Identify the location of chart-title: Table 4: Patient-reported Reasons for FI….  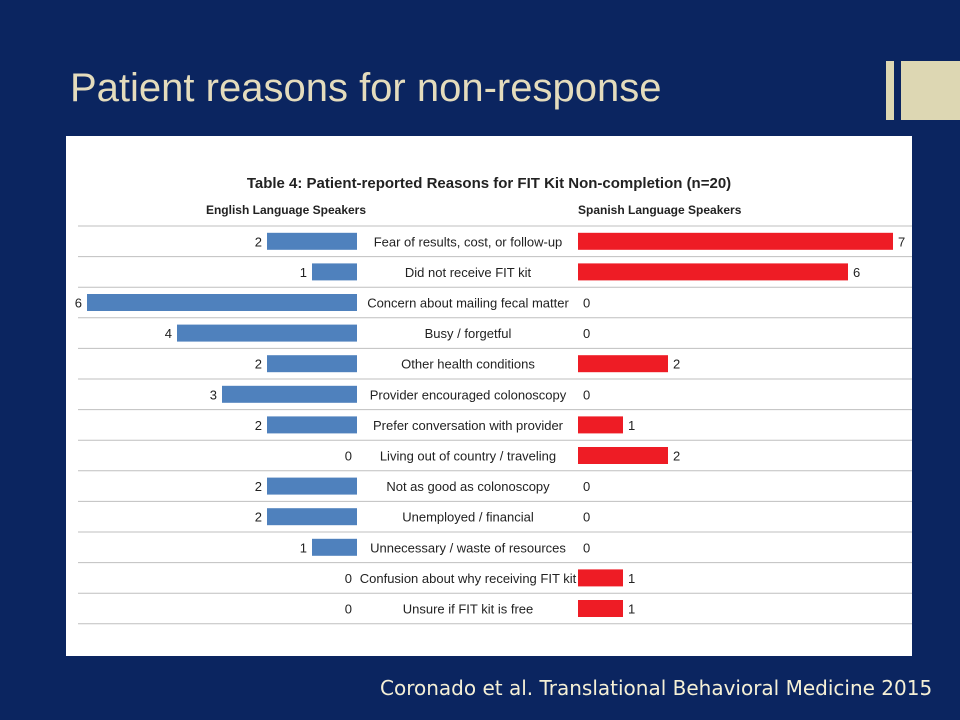
(489, 183).